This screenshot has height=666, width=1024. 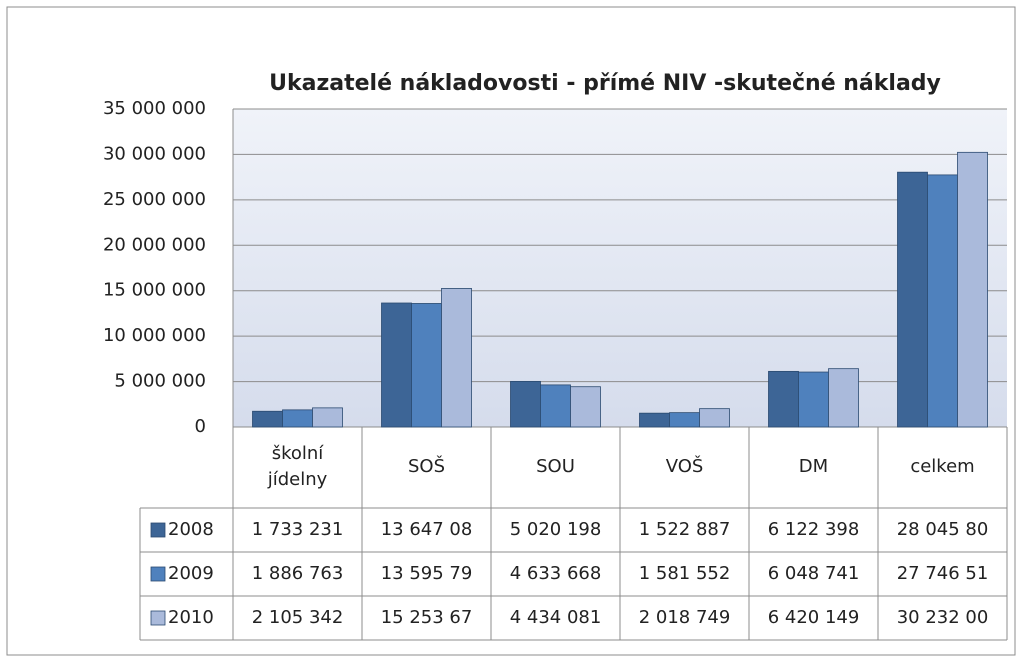 I want to click on y-tick-label: 0, so click(x=200, y=426).